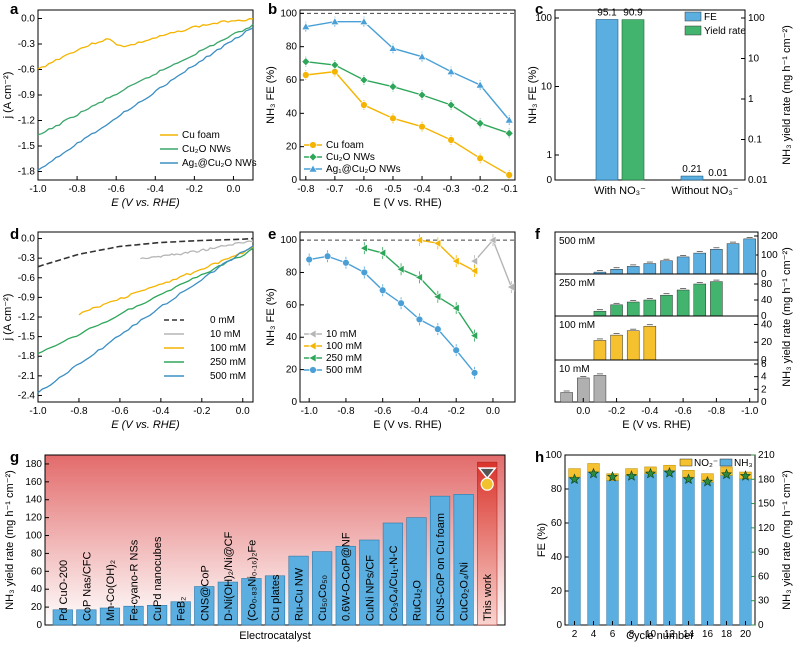 The width and height of the screenshot is (800, 654). What do you see at coordinates (27, 44) in the screenshot?
I see `y-tick-label: -0.3` at bounding box center [27, 44].